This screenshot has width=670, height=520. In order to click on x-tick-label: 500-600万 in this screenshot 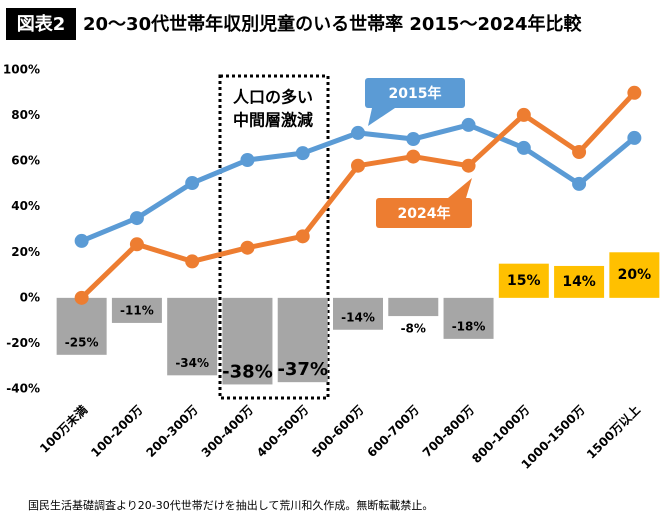, I will do `click(337, 431)`.